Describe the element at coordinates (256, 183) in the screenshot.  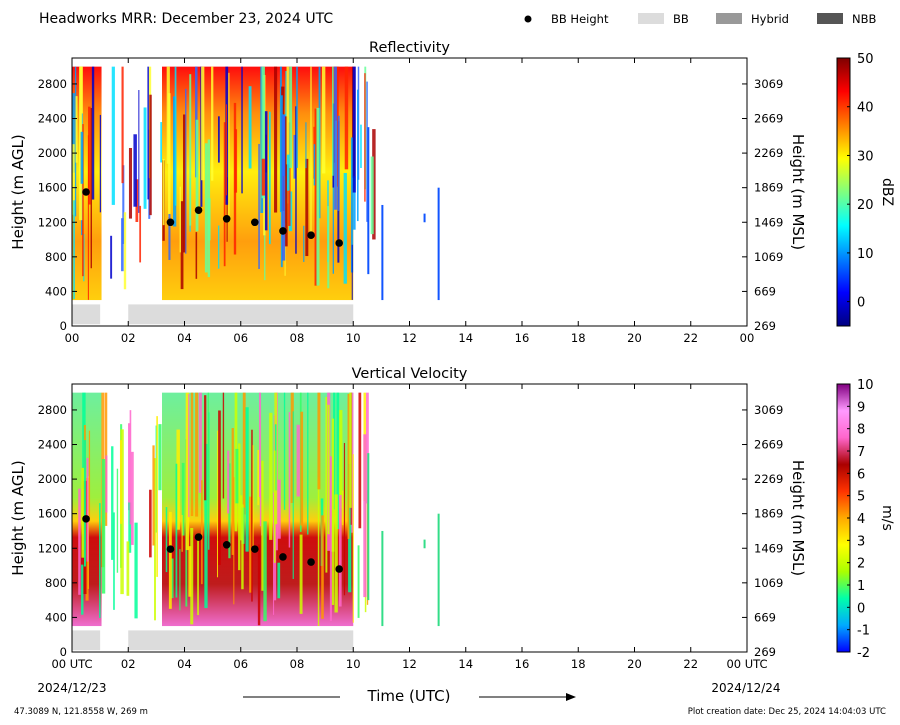
I see `echo-field` at that location.